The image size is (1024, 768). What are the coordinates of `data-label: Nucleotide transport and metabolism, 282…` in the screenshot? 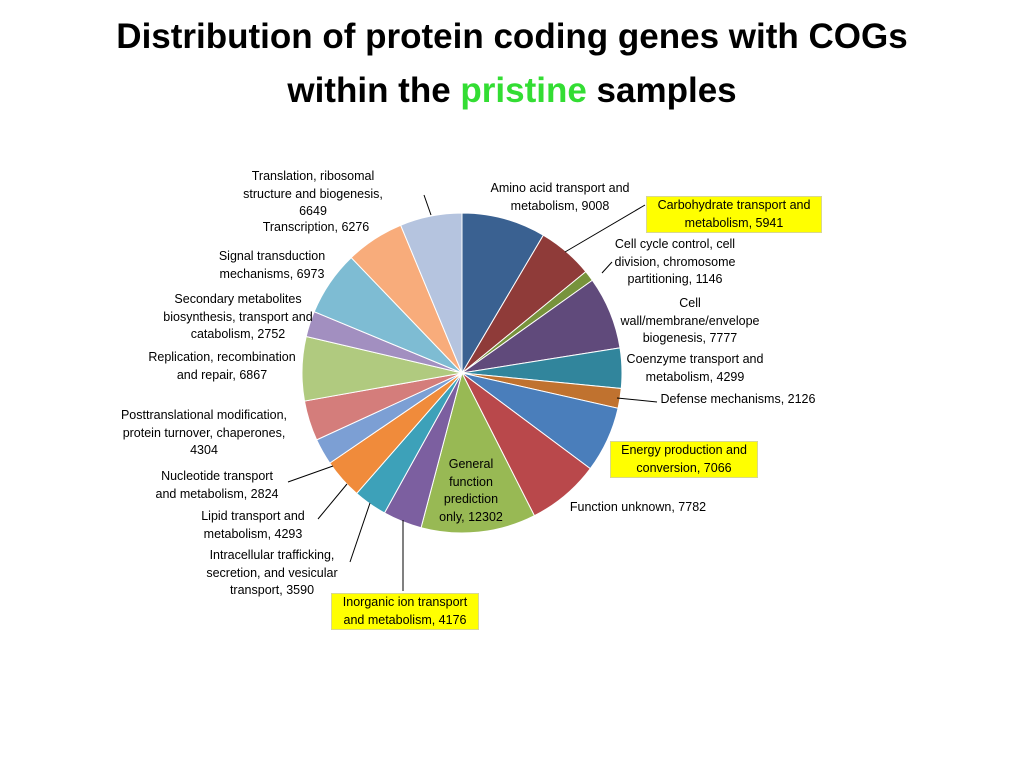 It's located at (217, 485).